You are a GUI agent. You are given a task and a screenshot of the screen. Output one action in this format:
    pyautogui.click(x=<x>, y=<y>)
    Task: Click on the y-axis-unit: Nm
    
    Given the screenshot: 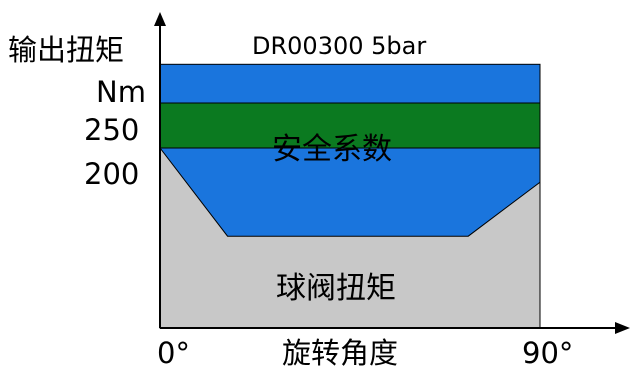 What is the action you would take?
    pyautogui.click(x=121, y=92)
    